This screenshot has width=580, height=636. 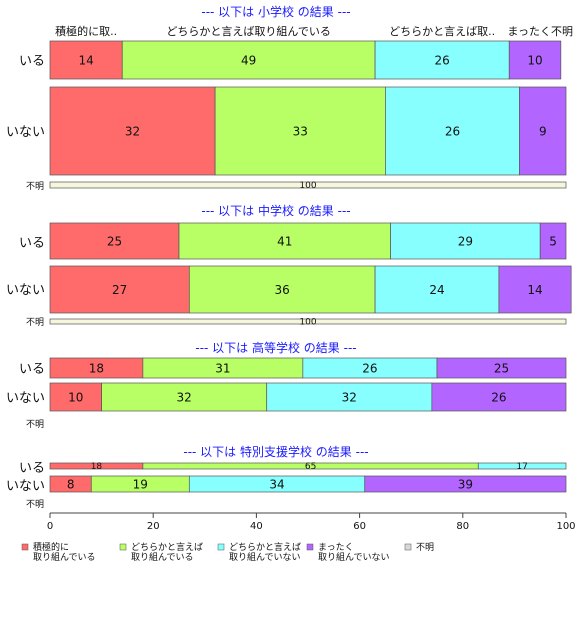 I want to click on x-tick-label: 0, so click(x=50, y=526).